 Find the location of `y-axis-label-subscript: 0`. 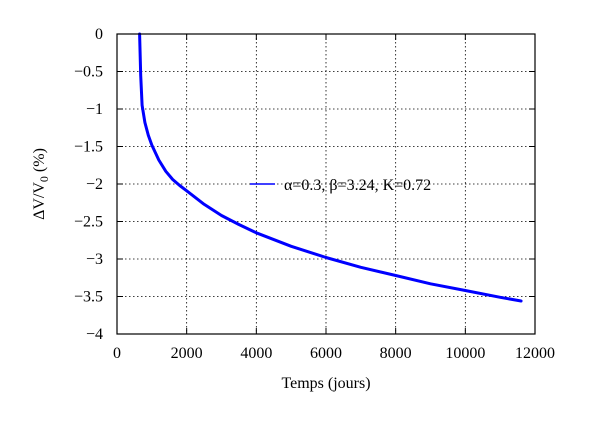

y-axis-label-subscript: 0 is located at coordinates (44, 179).